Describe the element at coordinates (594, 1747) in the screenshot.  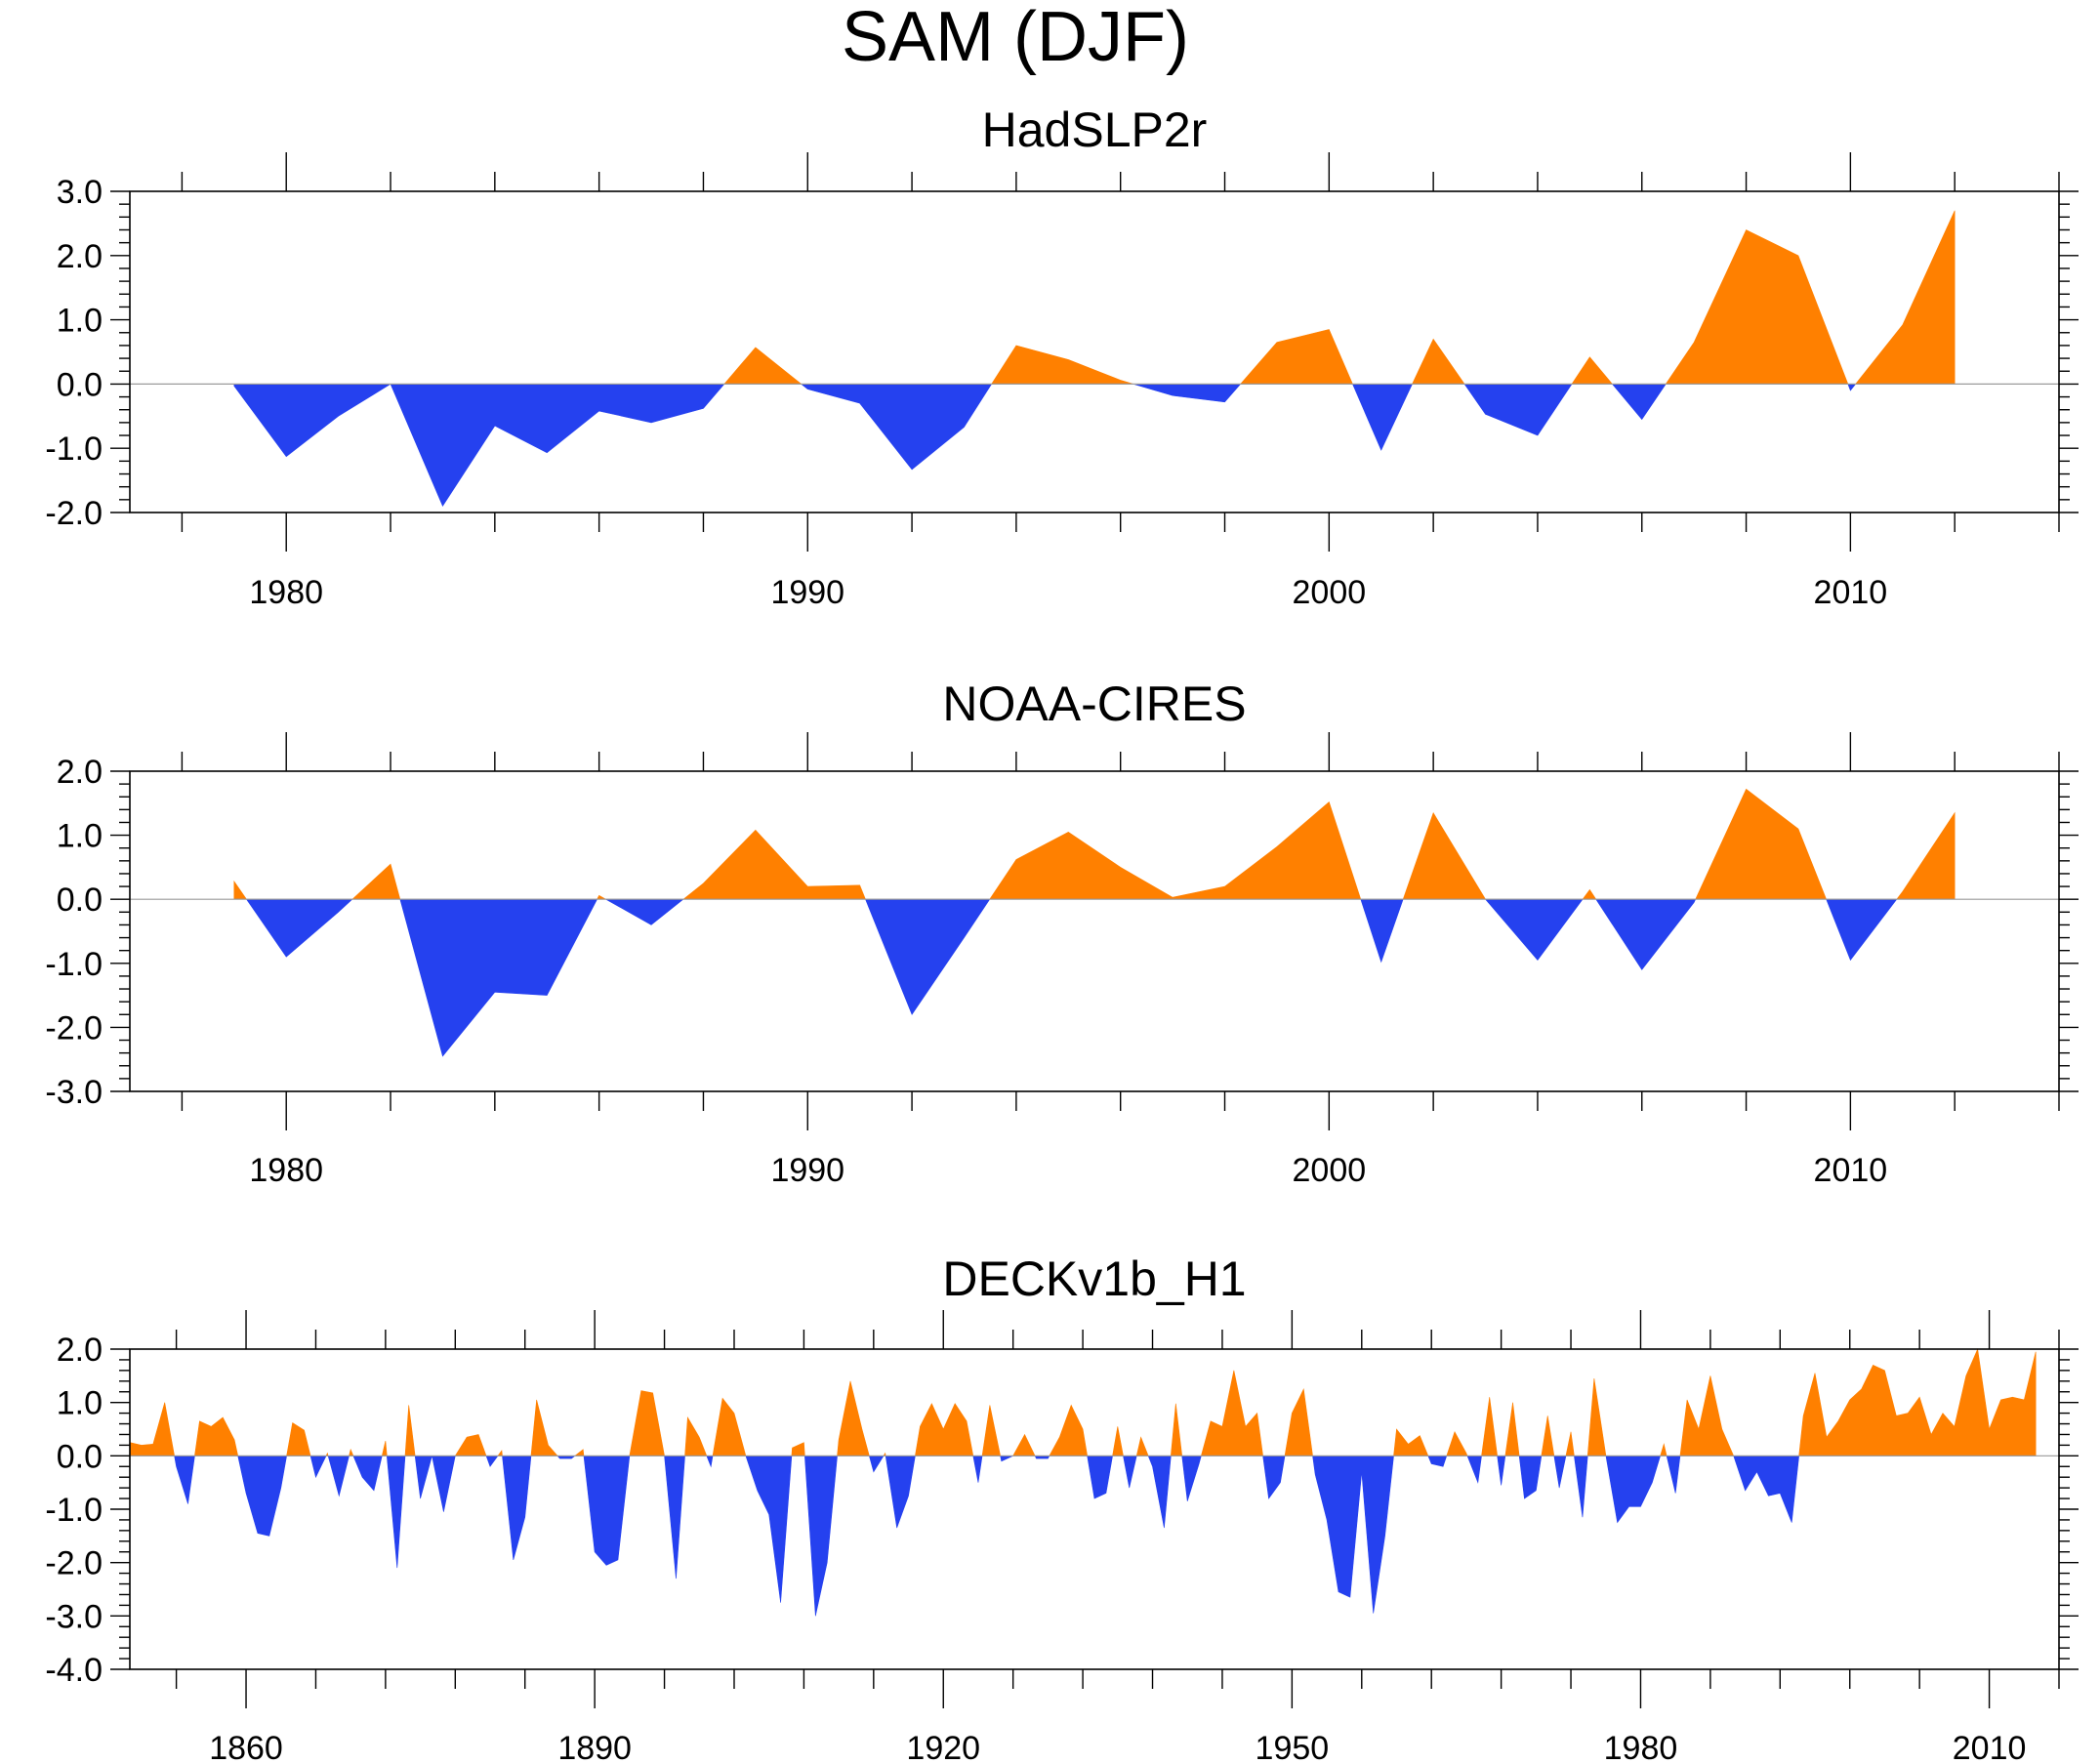
I see `x-tick-label: 1890` at that location.